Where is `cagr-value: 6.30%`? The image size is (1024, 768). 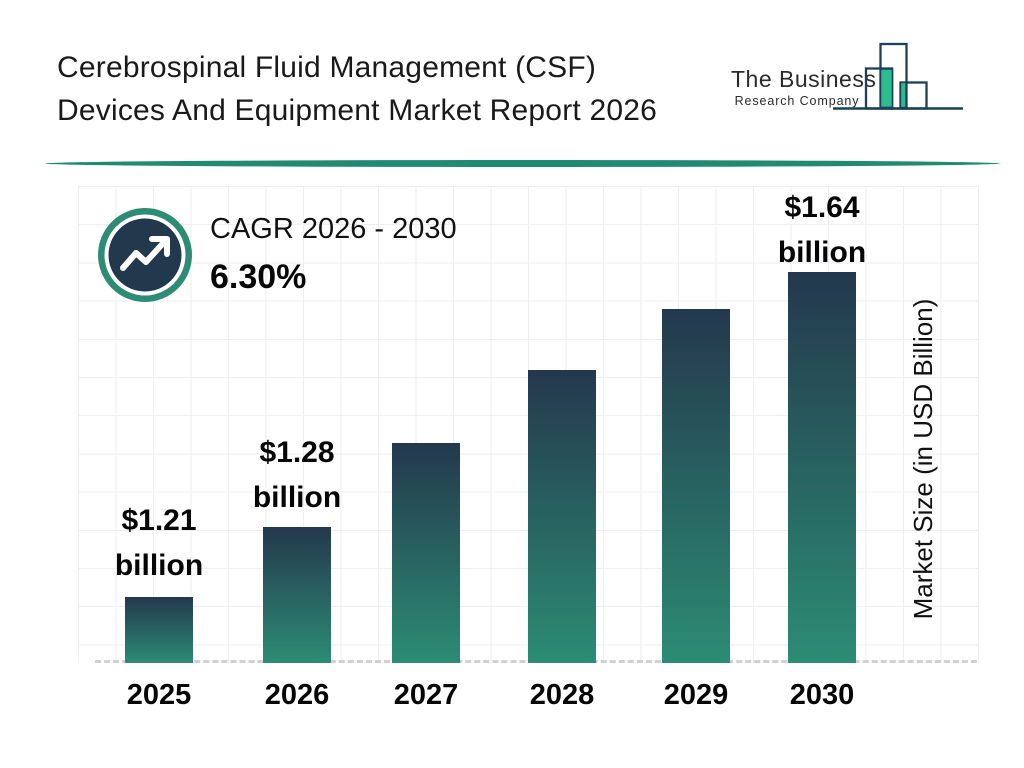 cagr-value: 6.30% is located at coordinates (258, 277).